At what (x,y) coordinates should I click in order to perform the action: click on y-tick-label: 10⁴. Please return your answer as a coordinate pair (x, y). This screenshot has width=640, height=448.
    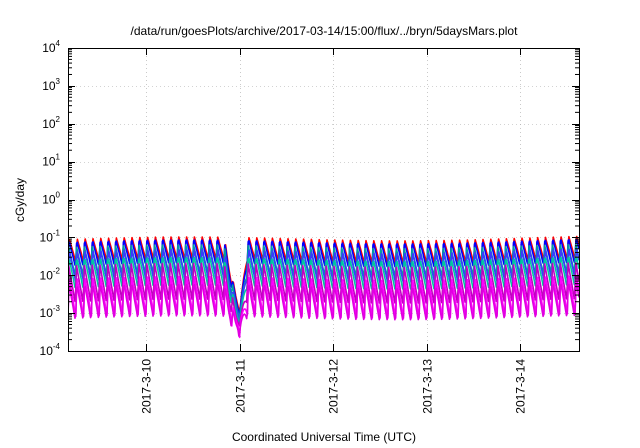
    Looking at the image, I should click on (51, 47).